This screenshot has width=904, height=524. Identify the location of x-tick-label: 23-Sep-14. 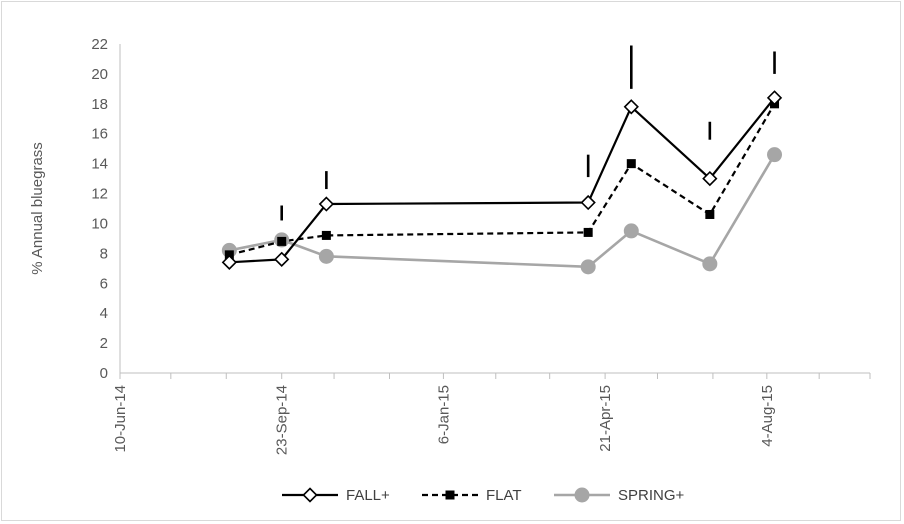
(282, 420).